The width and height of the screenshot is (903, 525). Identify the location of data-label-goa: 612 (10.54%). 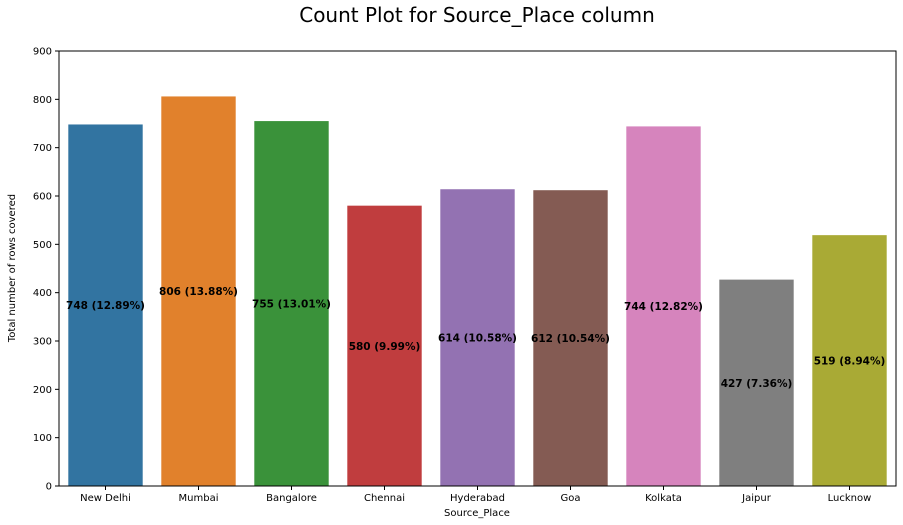
(570, 339).